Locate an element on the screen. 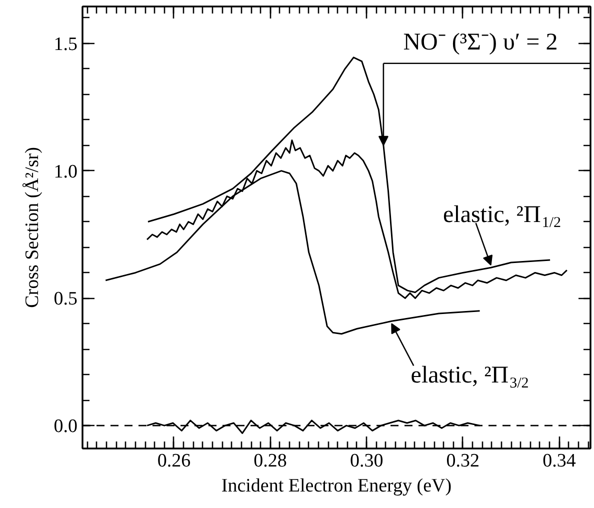  x-tick-label: 0.30 is located at coordinates (367, 461).